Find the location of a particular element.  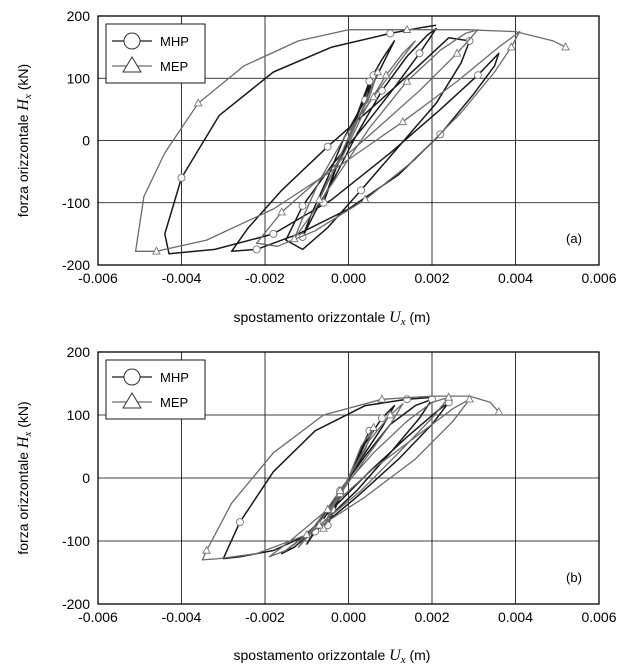

panel-label: (b) is located at coordinates (574, 577).